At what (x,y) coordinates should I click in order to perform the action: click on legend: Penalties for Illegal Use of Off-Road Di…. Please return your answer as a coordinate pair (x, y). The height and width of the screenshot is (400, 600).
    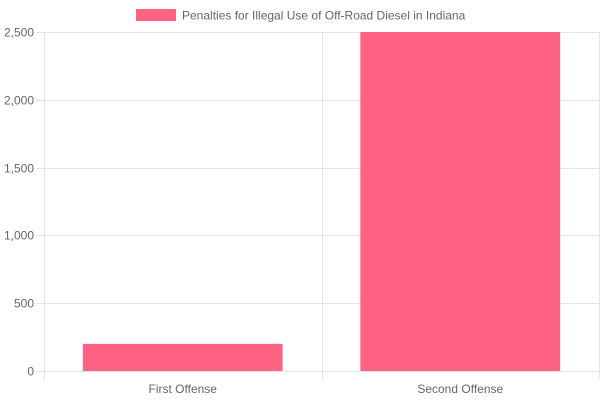
    Looking at the image, I should click on (301, 16).